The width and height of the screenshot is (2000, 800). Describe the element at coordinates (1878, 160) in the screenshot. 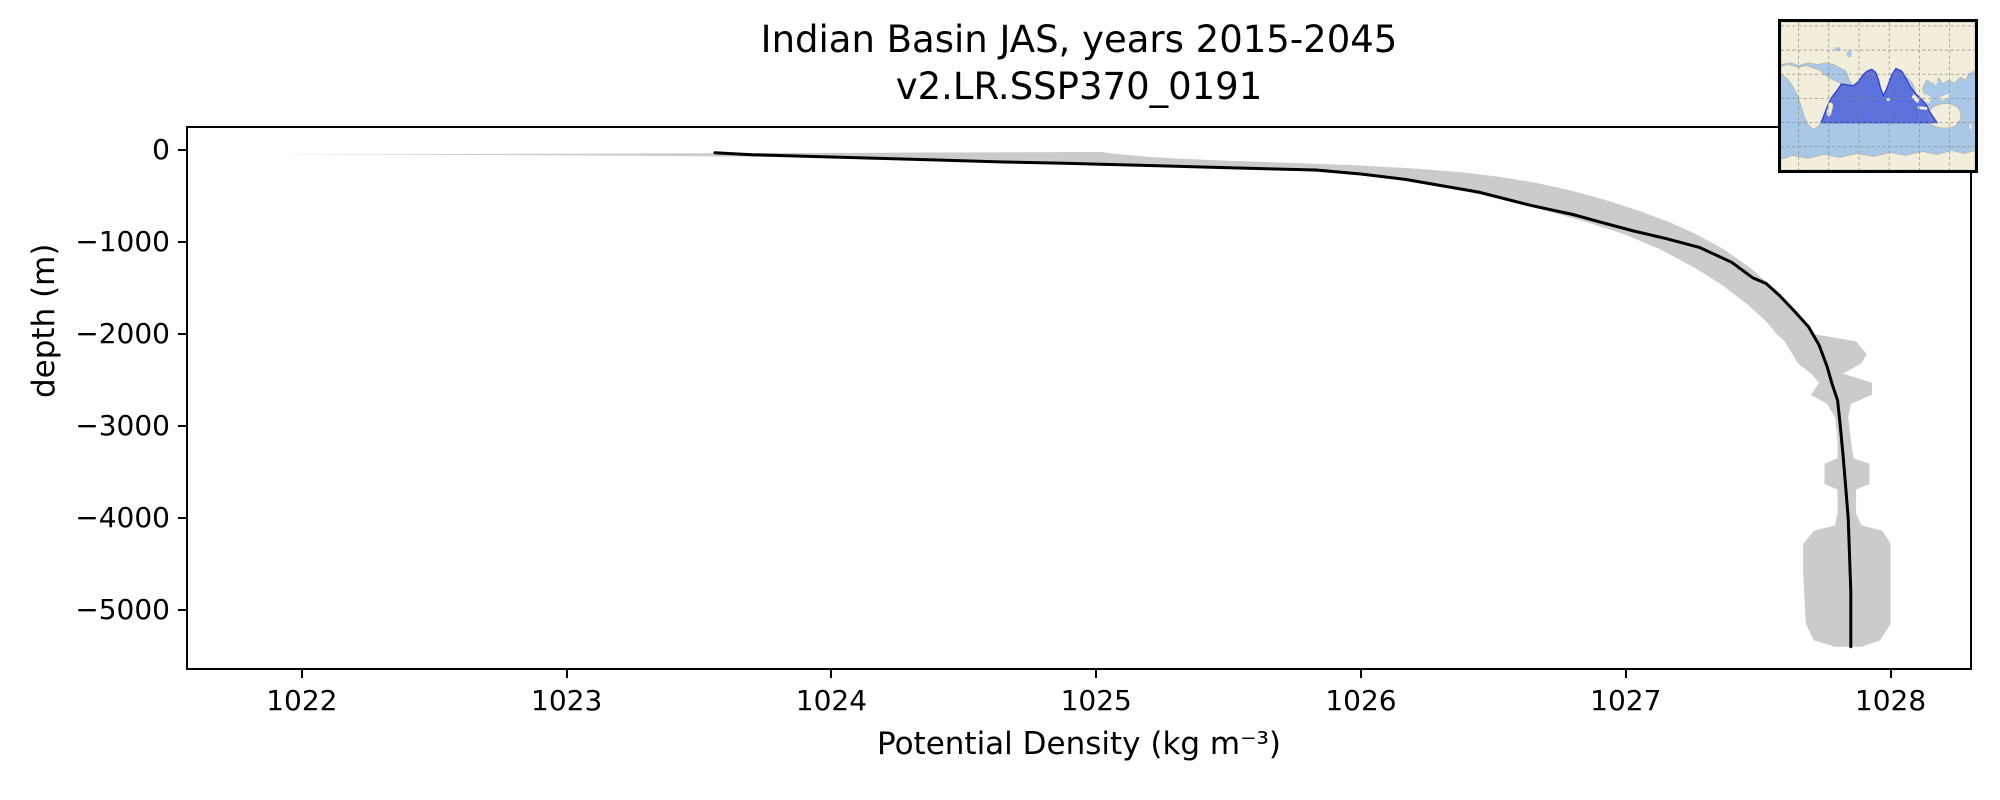

I see `antarctica-landmass` at that location.